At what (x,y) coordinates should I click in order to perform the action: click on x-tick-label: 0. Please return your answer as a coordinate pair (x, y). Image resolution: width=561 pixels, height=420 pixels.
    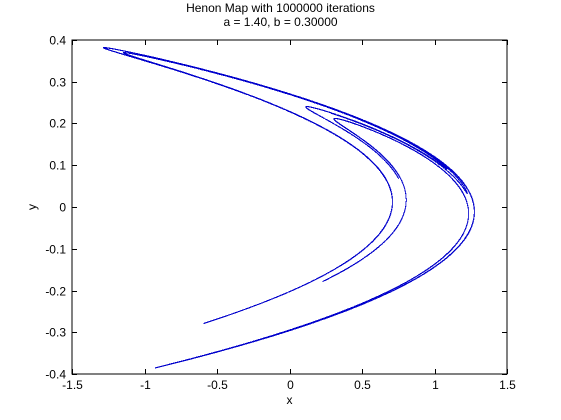
    Looking at the image, I should click on (290, 385).